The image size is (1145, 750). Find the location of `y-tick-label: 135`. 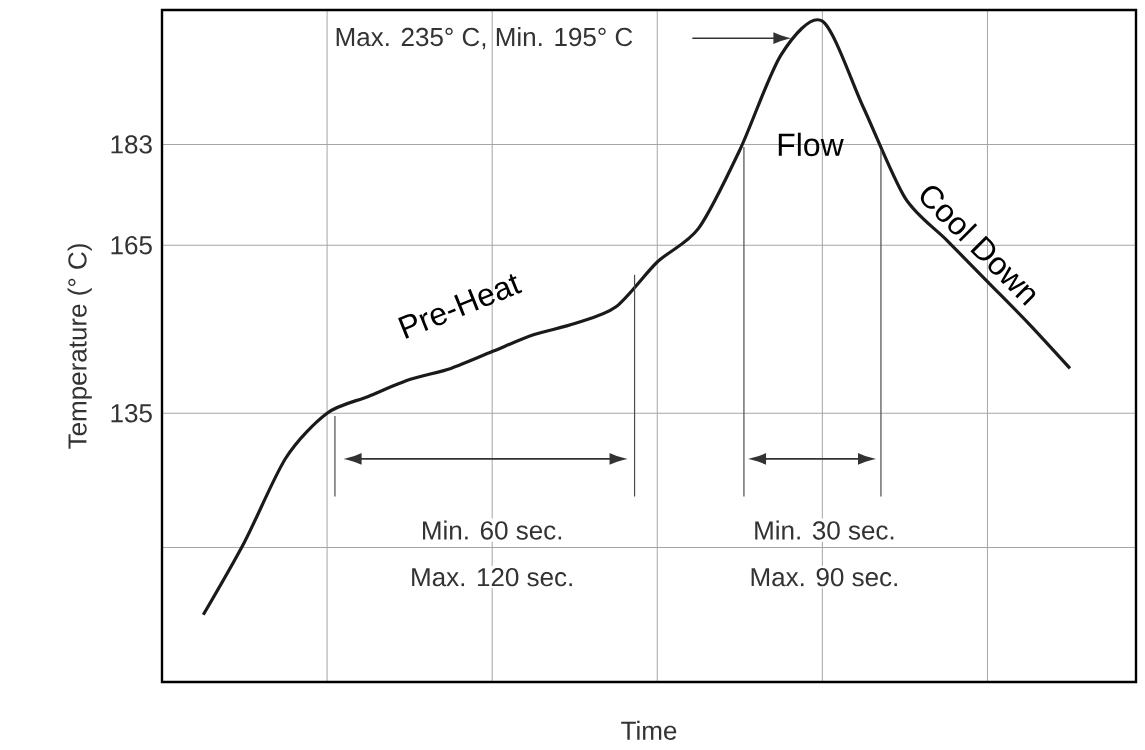

y-tick-label: 135 is located at coordinates (131, 413).